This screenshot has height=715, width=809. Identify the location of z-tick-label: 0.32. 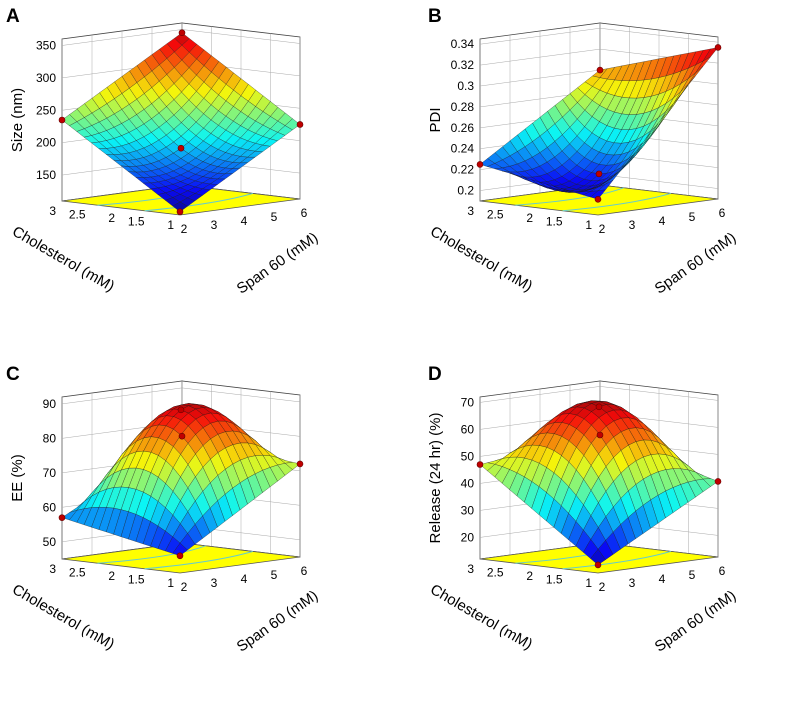
(463, 65).